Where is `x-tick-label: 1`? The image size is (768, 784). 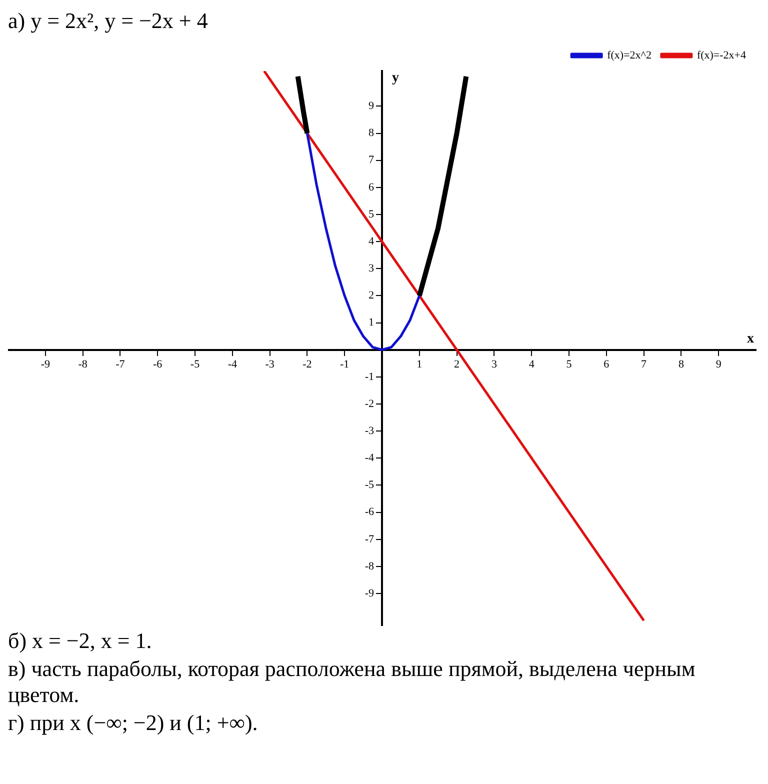
x-tick-label: 1 is located at coordinates (419, 364).